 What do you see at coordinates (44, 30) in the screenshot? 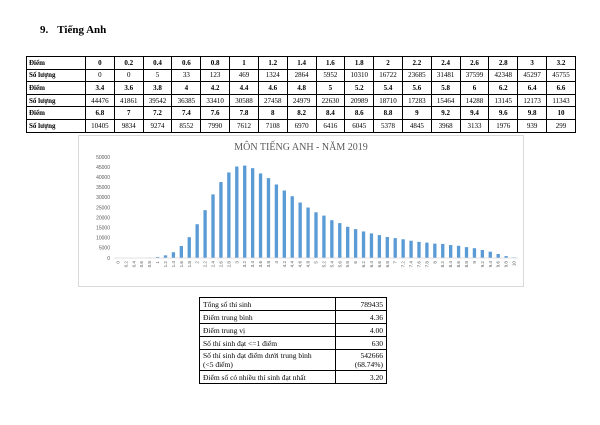
I see `section-number: 9.` at bounding box center [44, 30].